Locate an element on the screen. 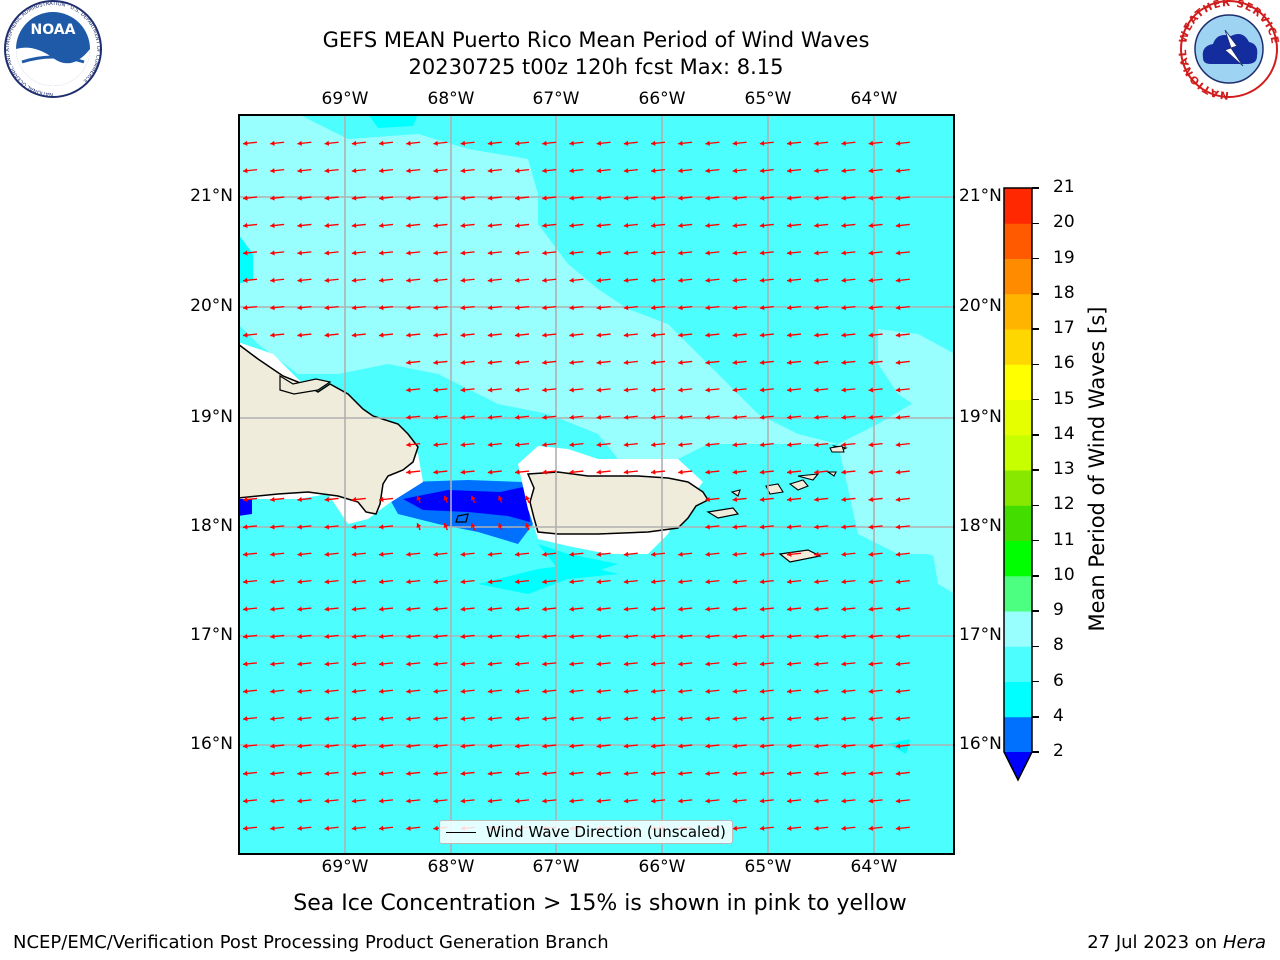  land-puerto-rico is located at coordinates (618, 503).